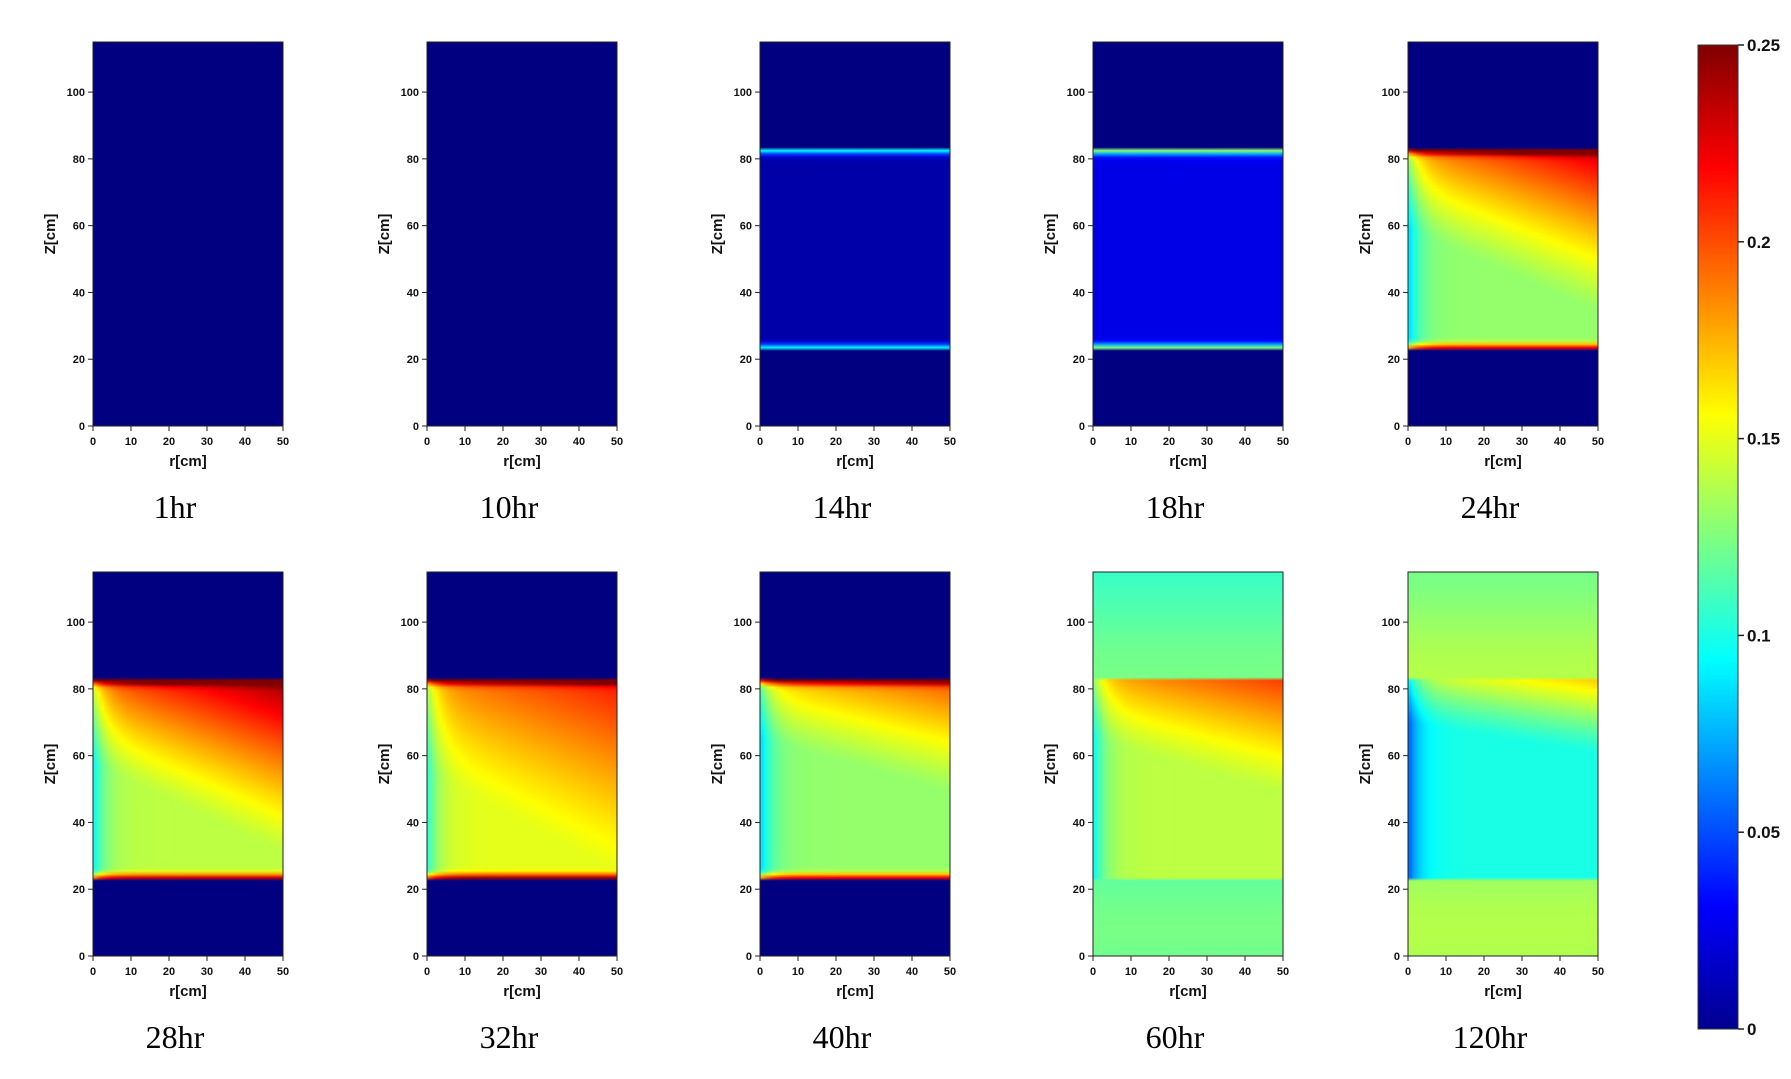 The width and height of the screenshot is (1791, 1079). What do you see at coordinates (1503, 234) in the screenshot?
I see `heatmap-24hr` at bounding box center [1503, 234].